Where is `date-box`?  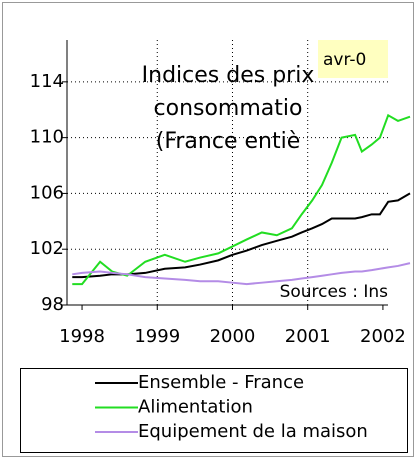 date-box is located at coordinates (353, 59).